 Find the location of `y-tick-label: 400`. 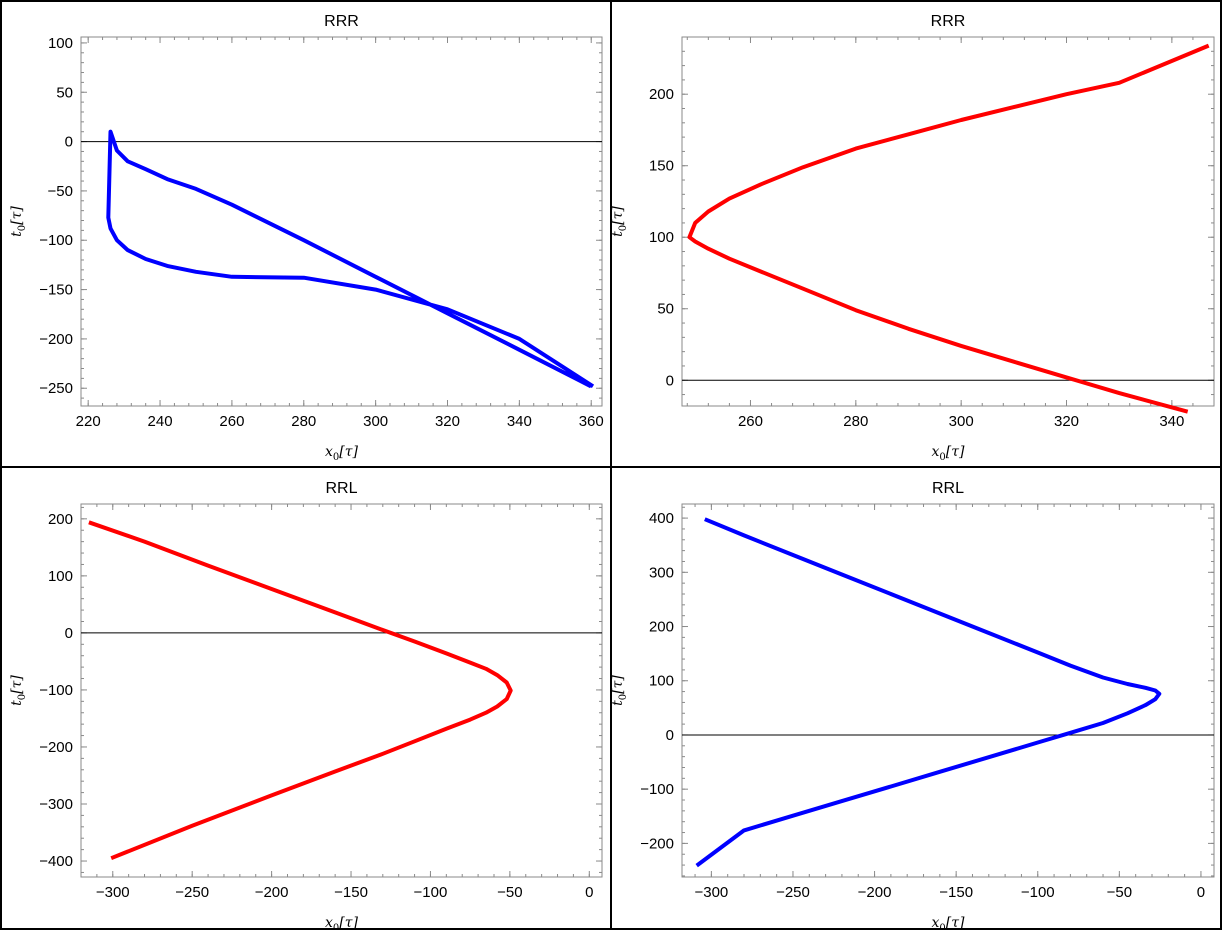

y-tick-label: 400 is located at coordinates (661, 518).